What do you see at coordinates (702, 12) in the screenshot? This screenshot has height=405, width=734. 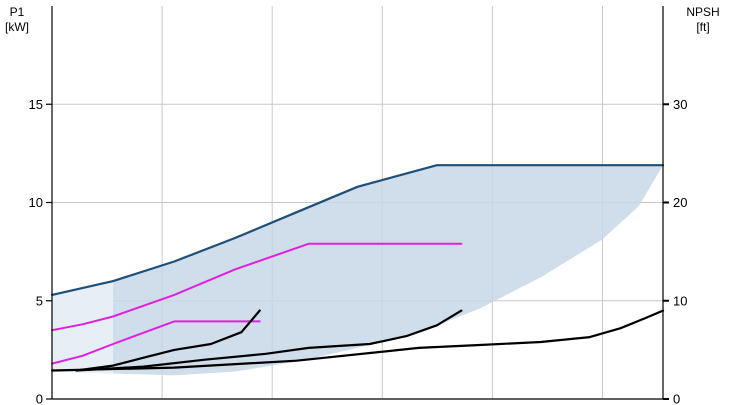 I see `right-axis-title-line1: NPSH` at bounding box center [702, 12].